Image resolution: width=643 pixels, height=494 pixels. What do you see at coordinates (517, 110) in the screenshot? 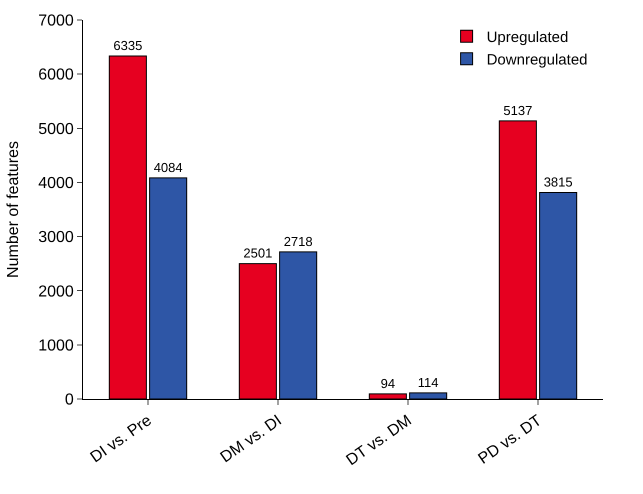
I see `data-label: 5137` at bounding box center [517, 110].